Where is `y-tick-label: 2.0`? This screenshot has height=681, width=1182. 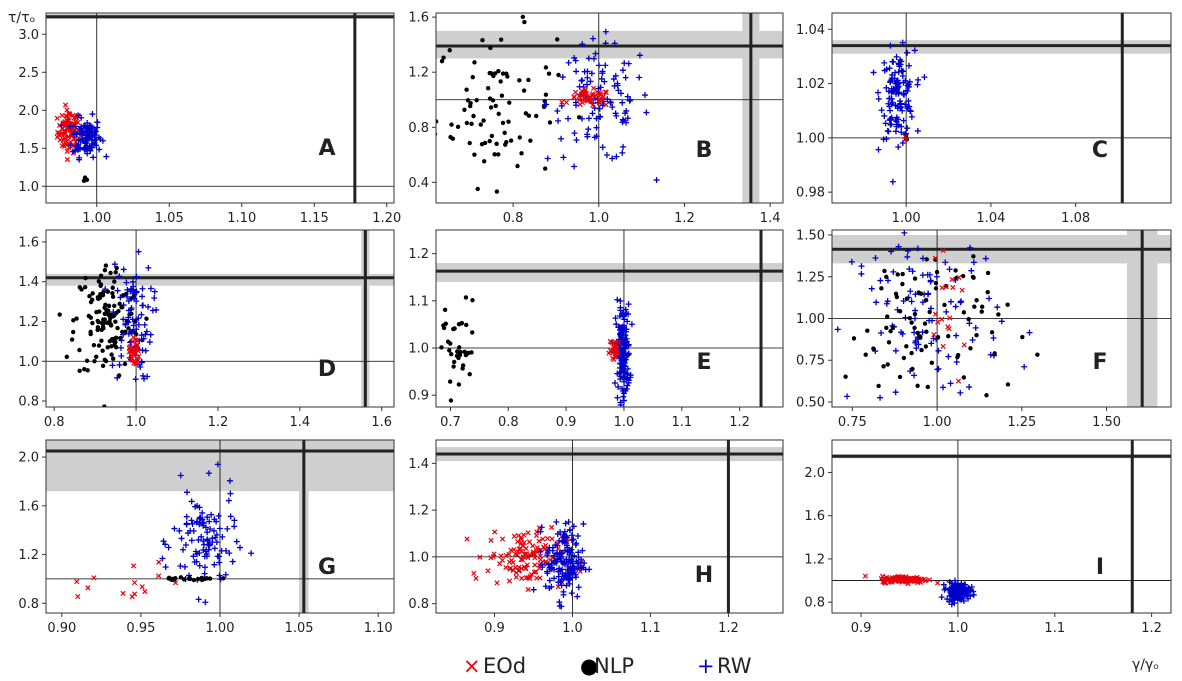 y-tick-label: 2.0 is located at coordinates (814, 473).